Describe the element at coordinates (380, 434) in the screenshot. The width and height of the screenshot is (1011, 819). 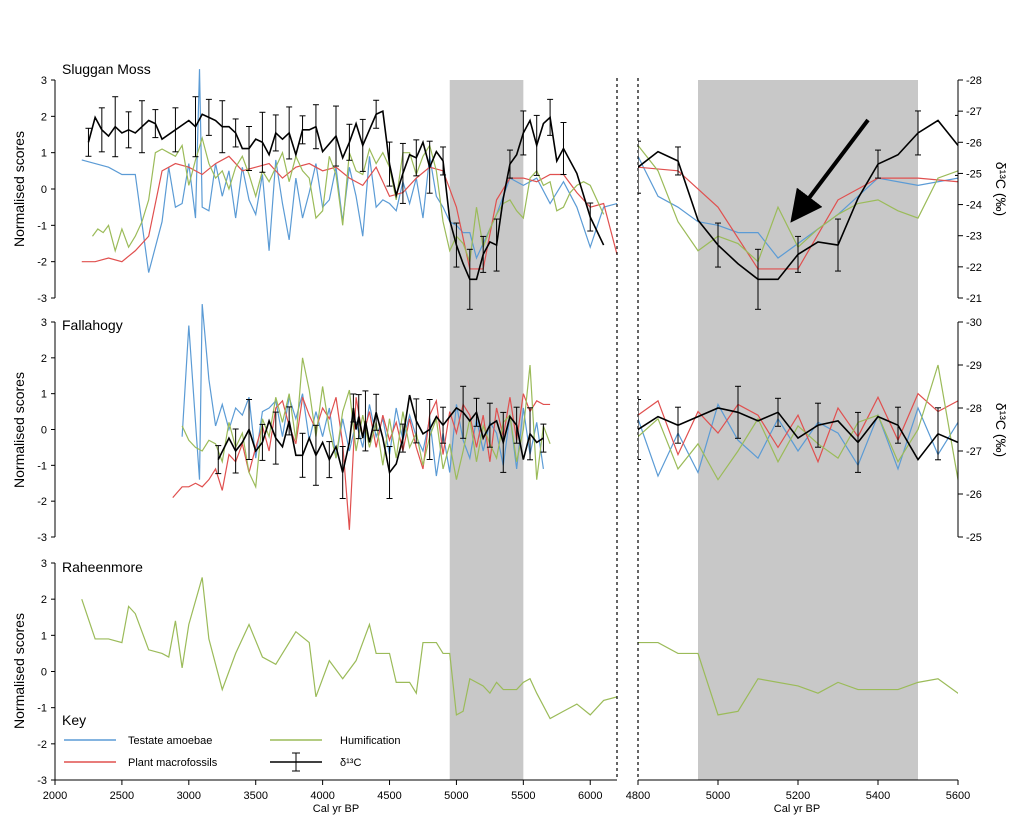
I see `series-2-3-left` at that location.